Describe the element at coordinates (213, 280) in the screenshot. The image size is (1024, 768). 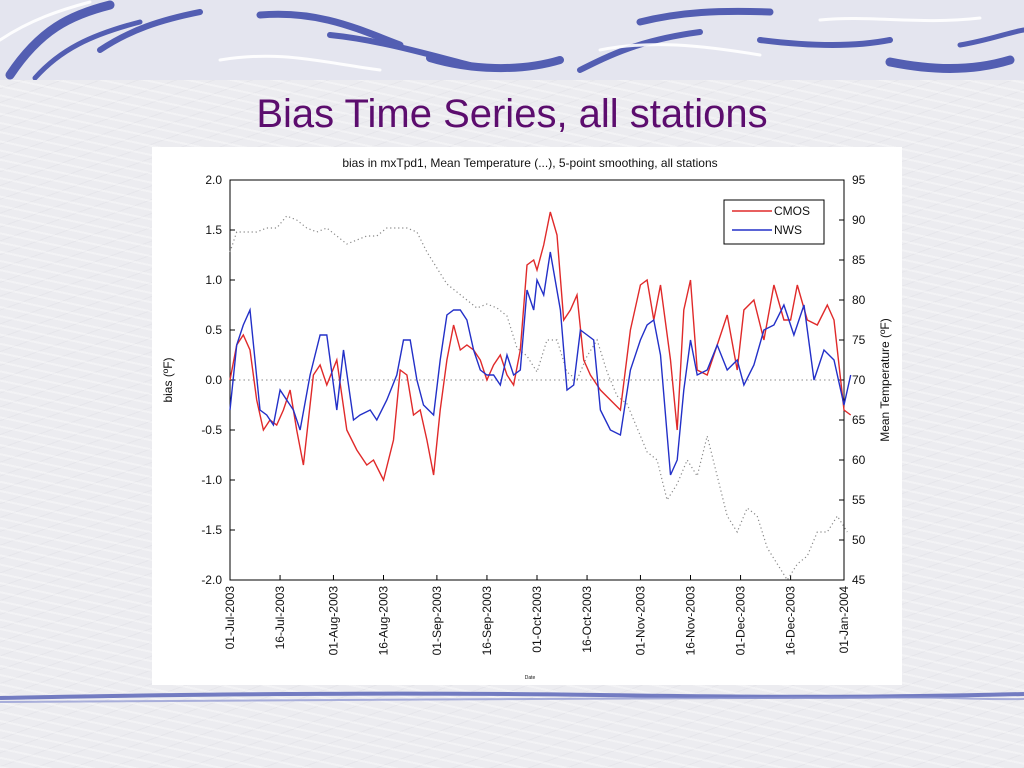
I see `y-tick-label: 1.0` at that location.